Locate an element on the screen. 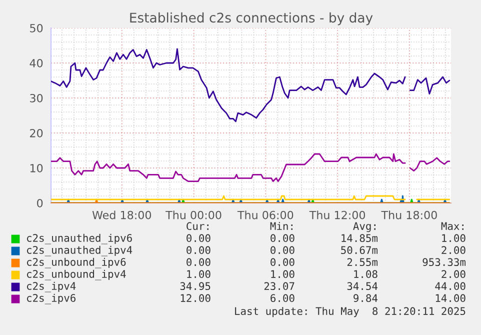  text: 23.07 is located at coordinates (279, 286).